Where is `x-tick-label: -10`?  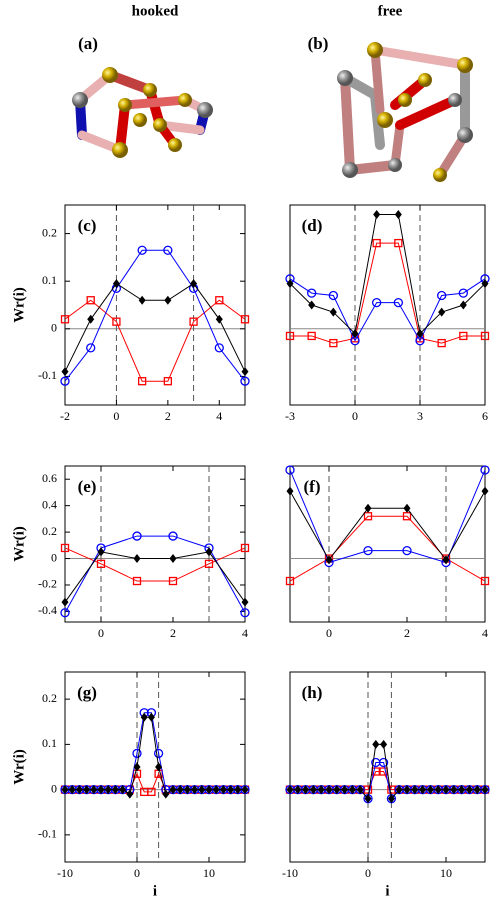
x-tick-label: -10 is located at coordinates (290, 873).